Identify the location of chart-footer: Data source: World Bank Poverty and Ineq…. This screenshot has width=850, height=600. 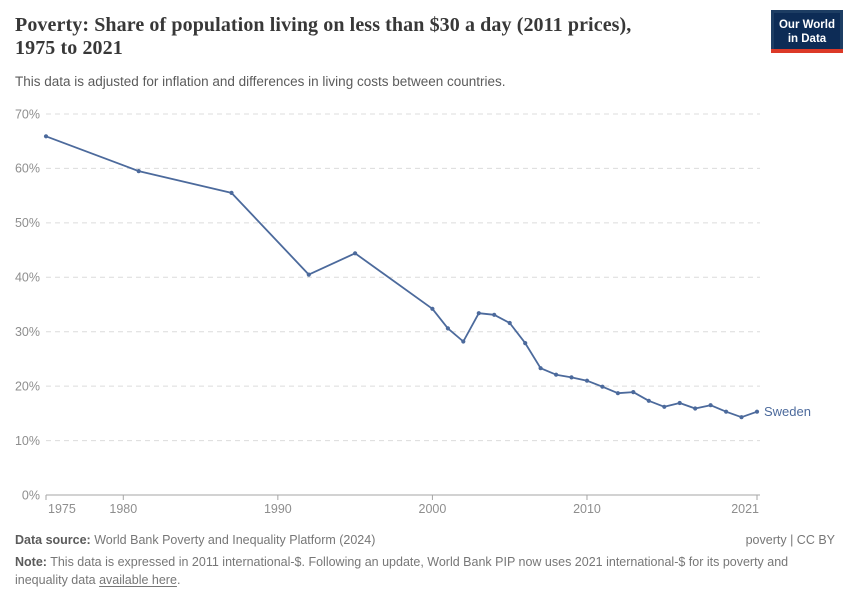
(425, 561).